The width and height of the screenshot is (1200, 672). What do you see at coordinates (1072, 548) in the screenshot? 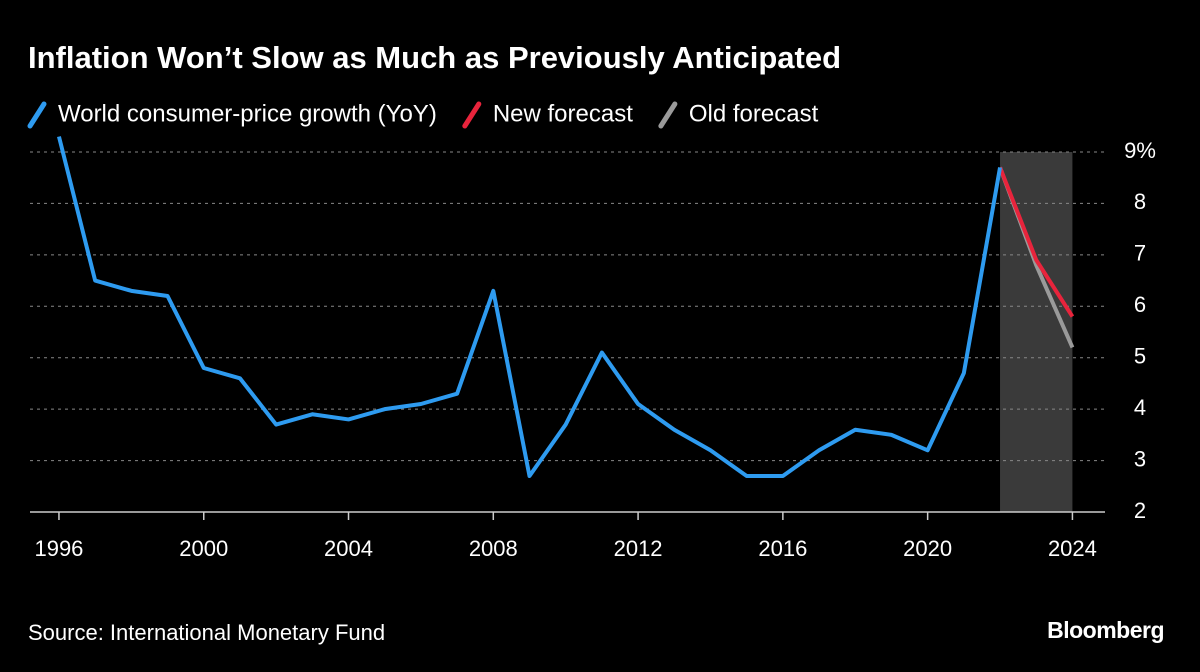
I see `x-tick-label: 2024` at bounding box center [1072, 548].